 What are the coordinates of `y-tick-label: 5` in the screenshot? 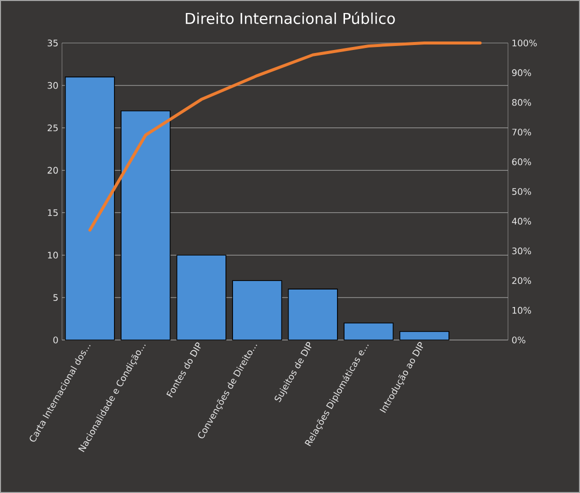 It's located at (55, 297).